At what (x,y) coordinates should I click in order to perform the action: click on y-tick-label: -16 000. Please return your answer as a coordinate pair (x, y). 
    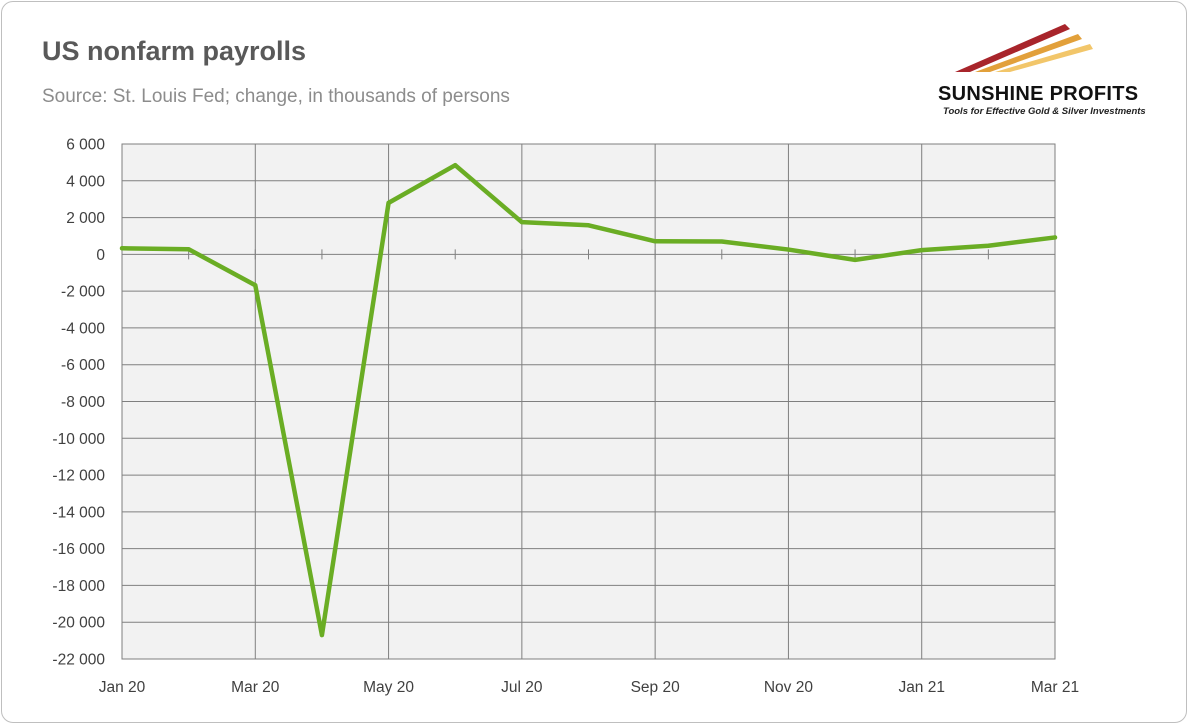
    Looking at the image, I should click on (78, 549).